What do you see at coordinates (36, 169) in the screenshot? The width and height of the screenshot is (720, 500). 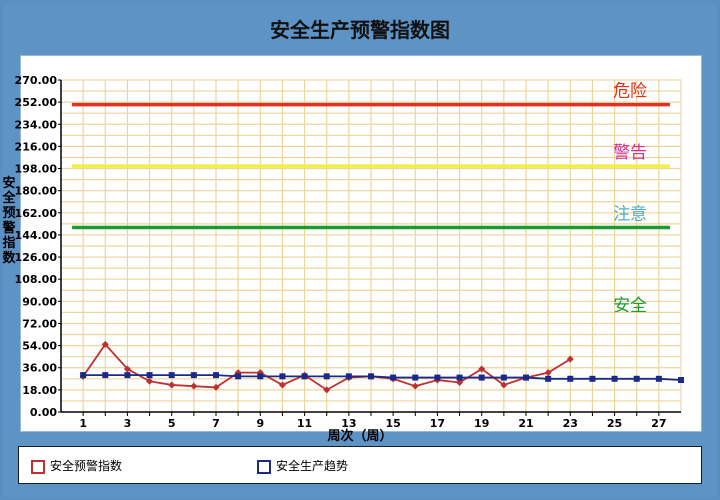 I see `y-tick-label: 198.00` at bounding box center [36, 169].